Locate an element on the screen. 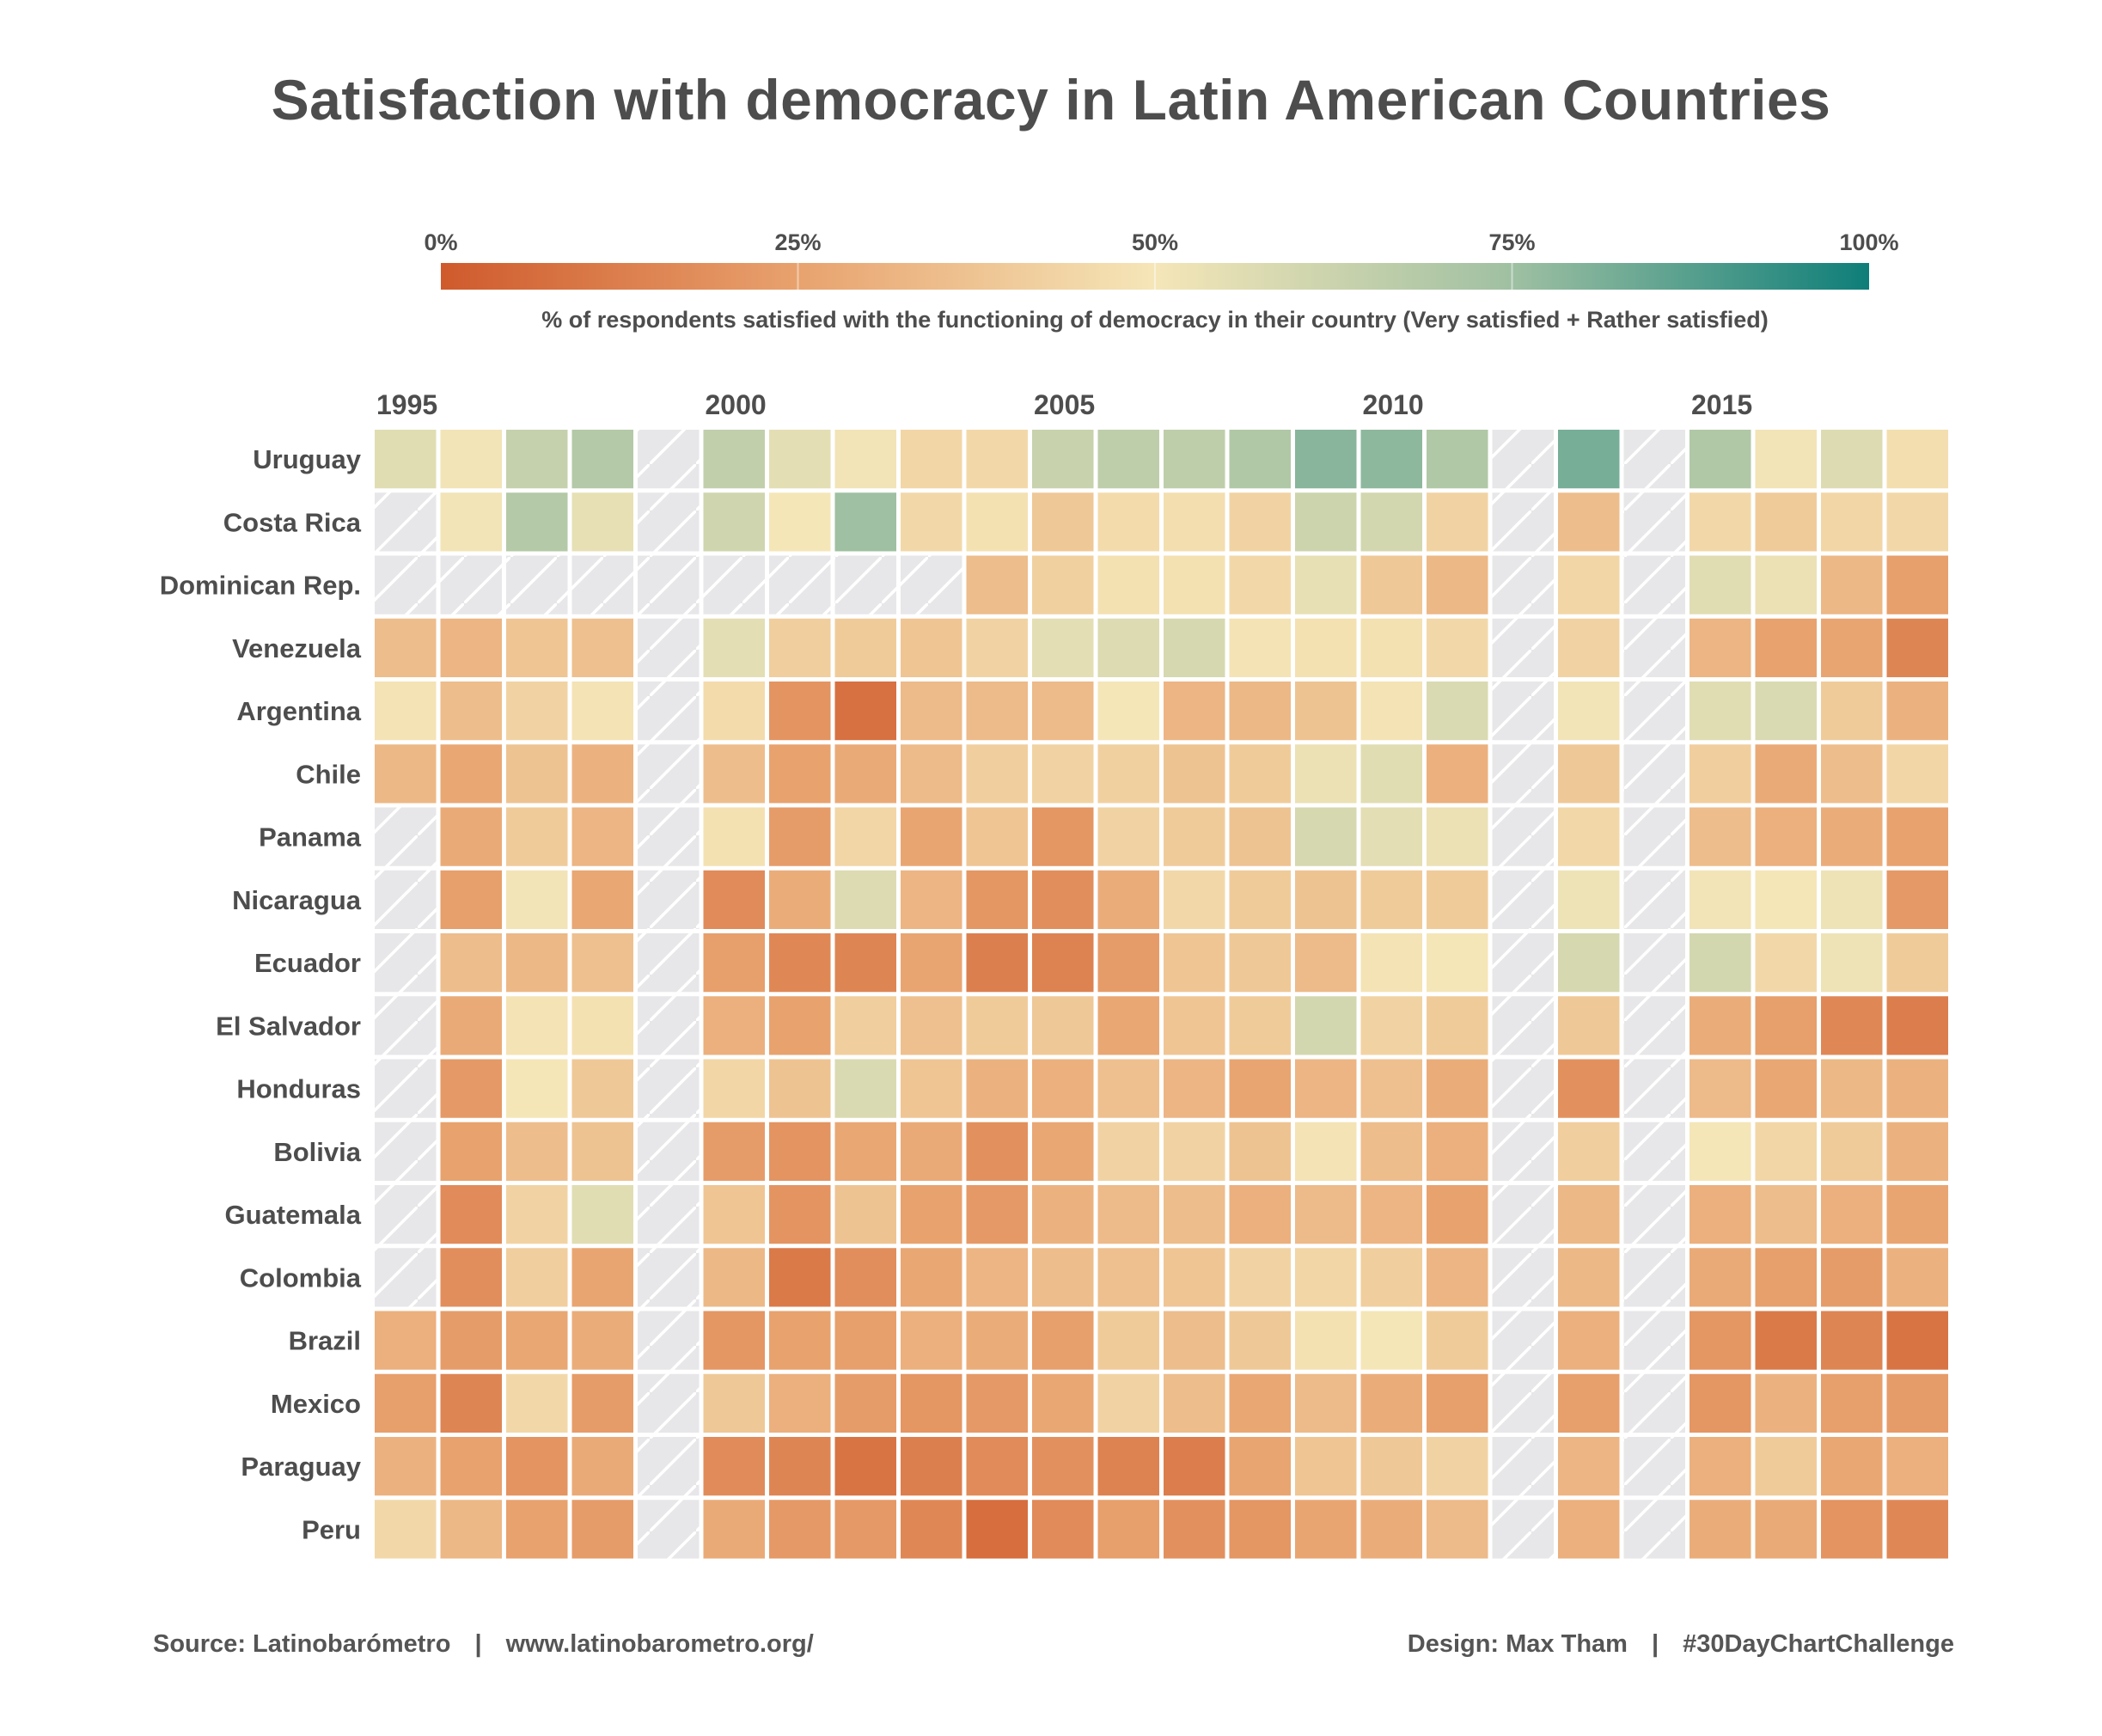  heatmap-cell: Honduras 2001: 37% is located at coordinates (800, 1088).